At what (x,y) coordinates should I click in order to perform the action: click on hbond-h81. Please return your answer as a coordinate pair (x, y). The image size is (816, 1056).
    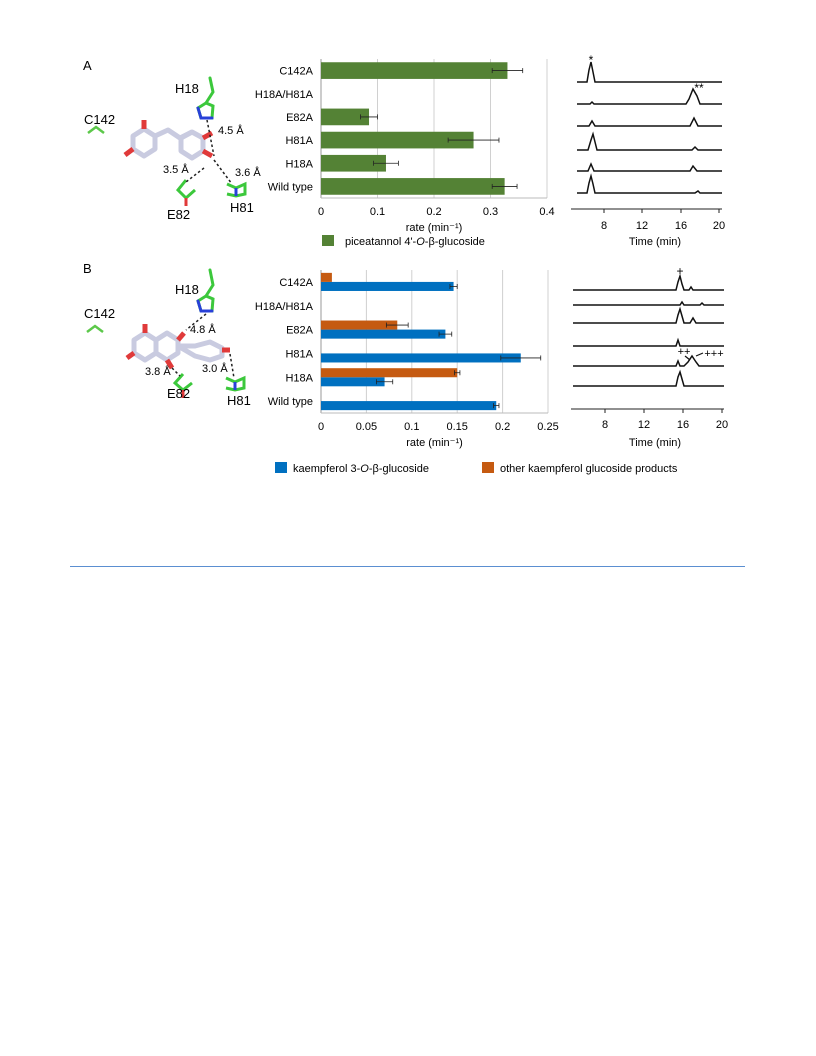
    Looking at the image, I should click on (232, 366).